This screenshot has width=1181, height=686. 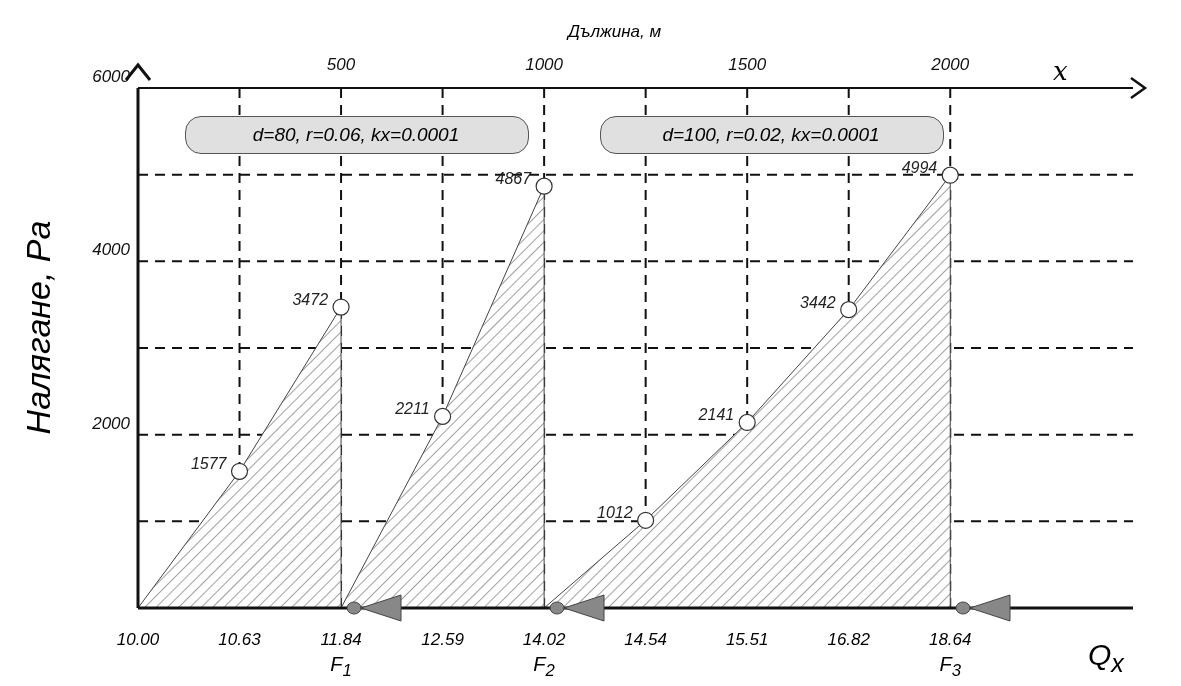 What do you see at coordinates (544, 666) in the screenshot?
I see `annotation: F$_{2}$` at bounding box center [544, 666].